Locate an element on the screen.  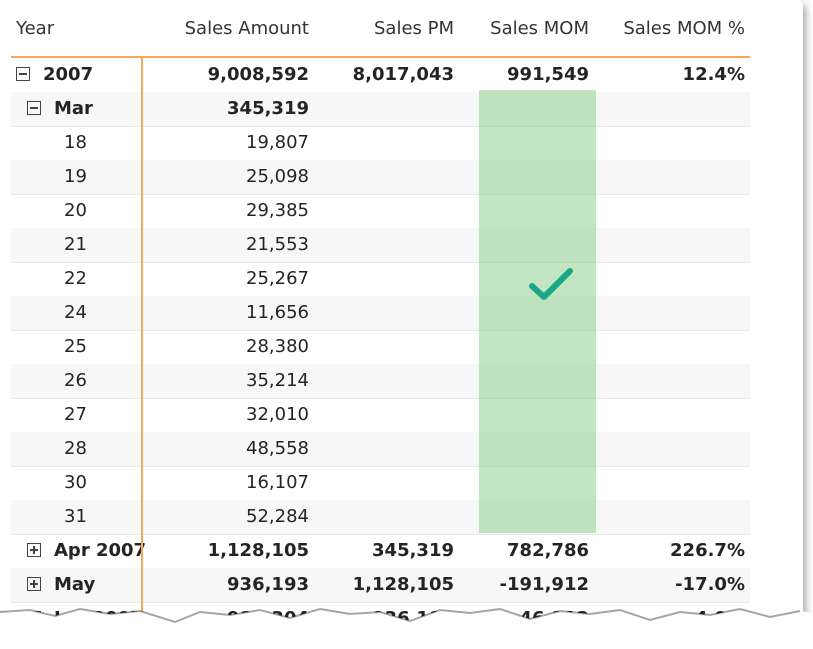
col-header-sales-mom-pct: Sales MOM % is located at coordinates (684, 28).